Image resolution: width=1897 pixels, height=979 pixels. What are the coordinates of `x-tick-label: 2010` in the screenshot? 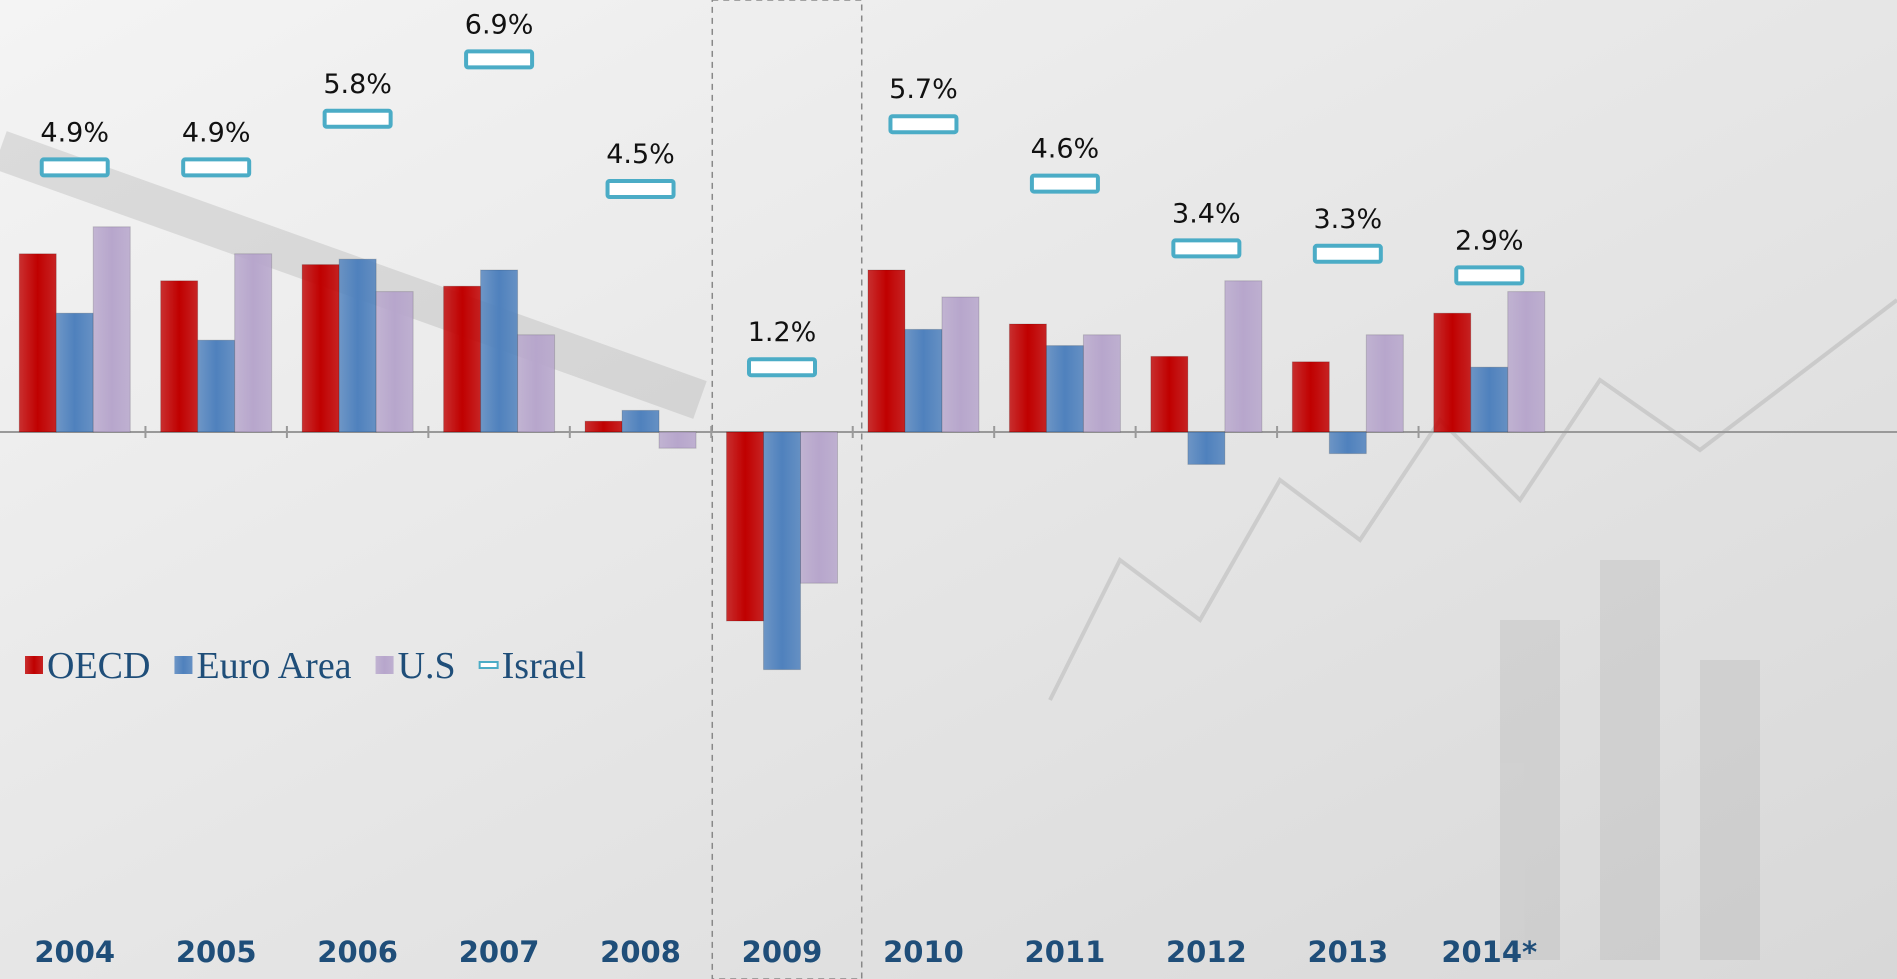 It's located at (923, 952).